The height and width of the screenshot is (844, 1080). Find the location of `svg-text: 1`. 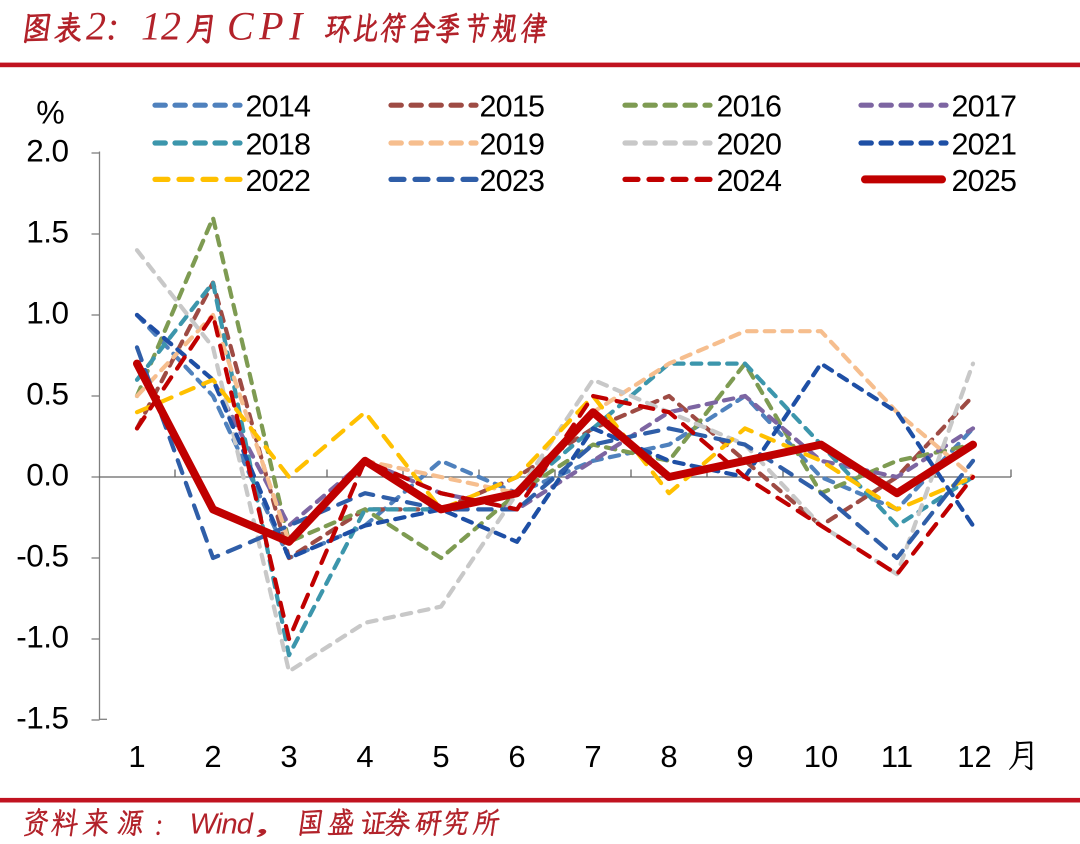

svg-text: 1 is located at coordinates (136, 756).